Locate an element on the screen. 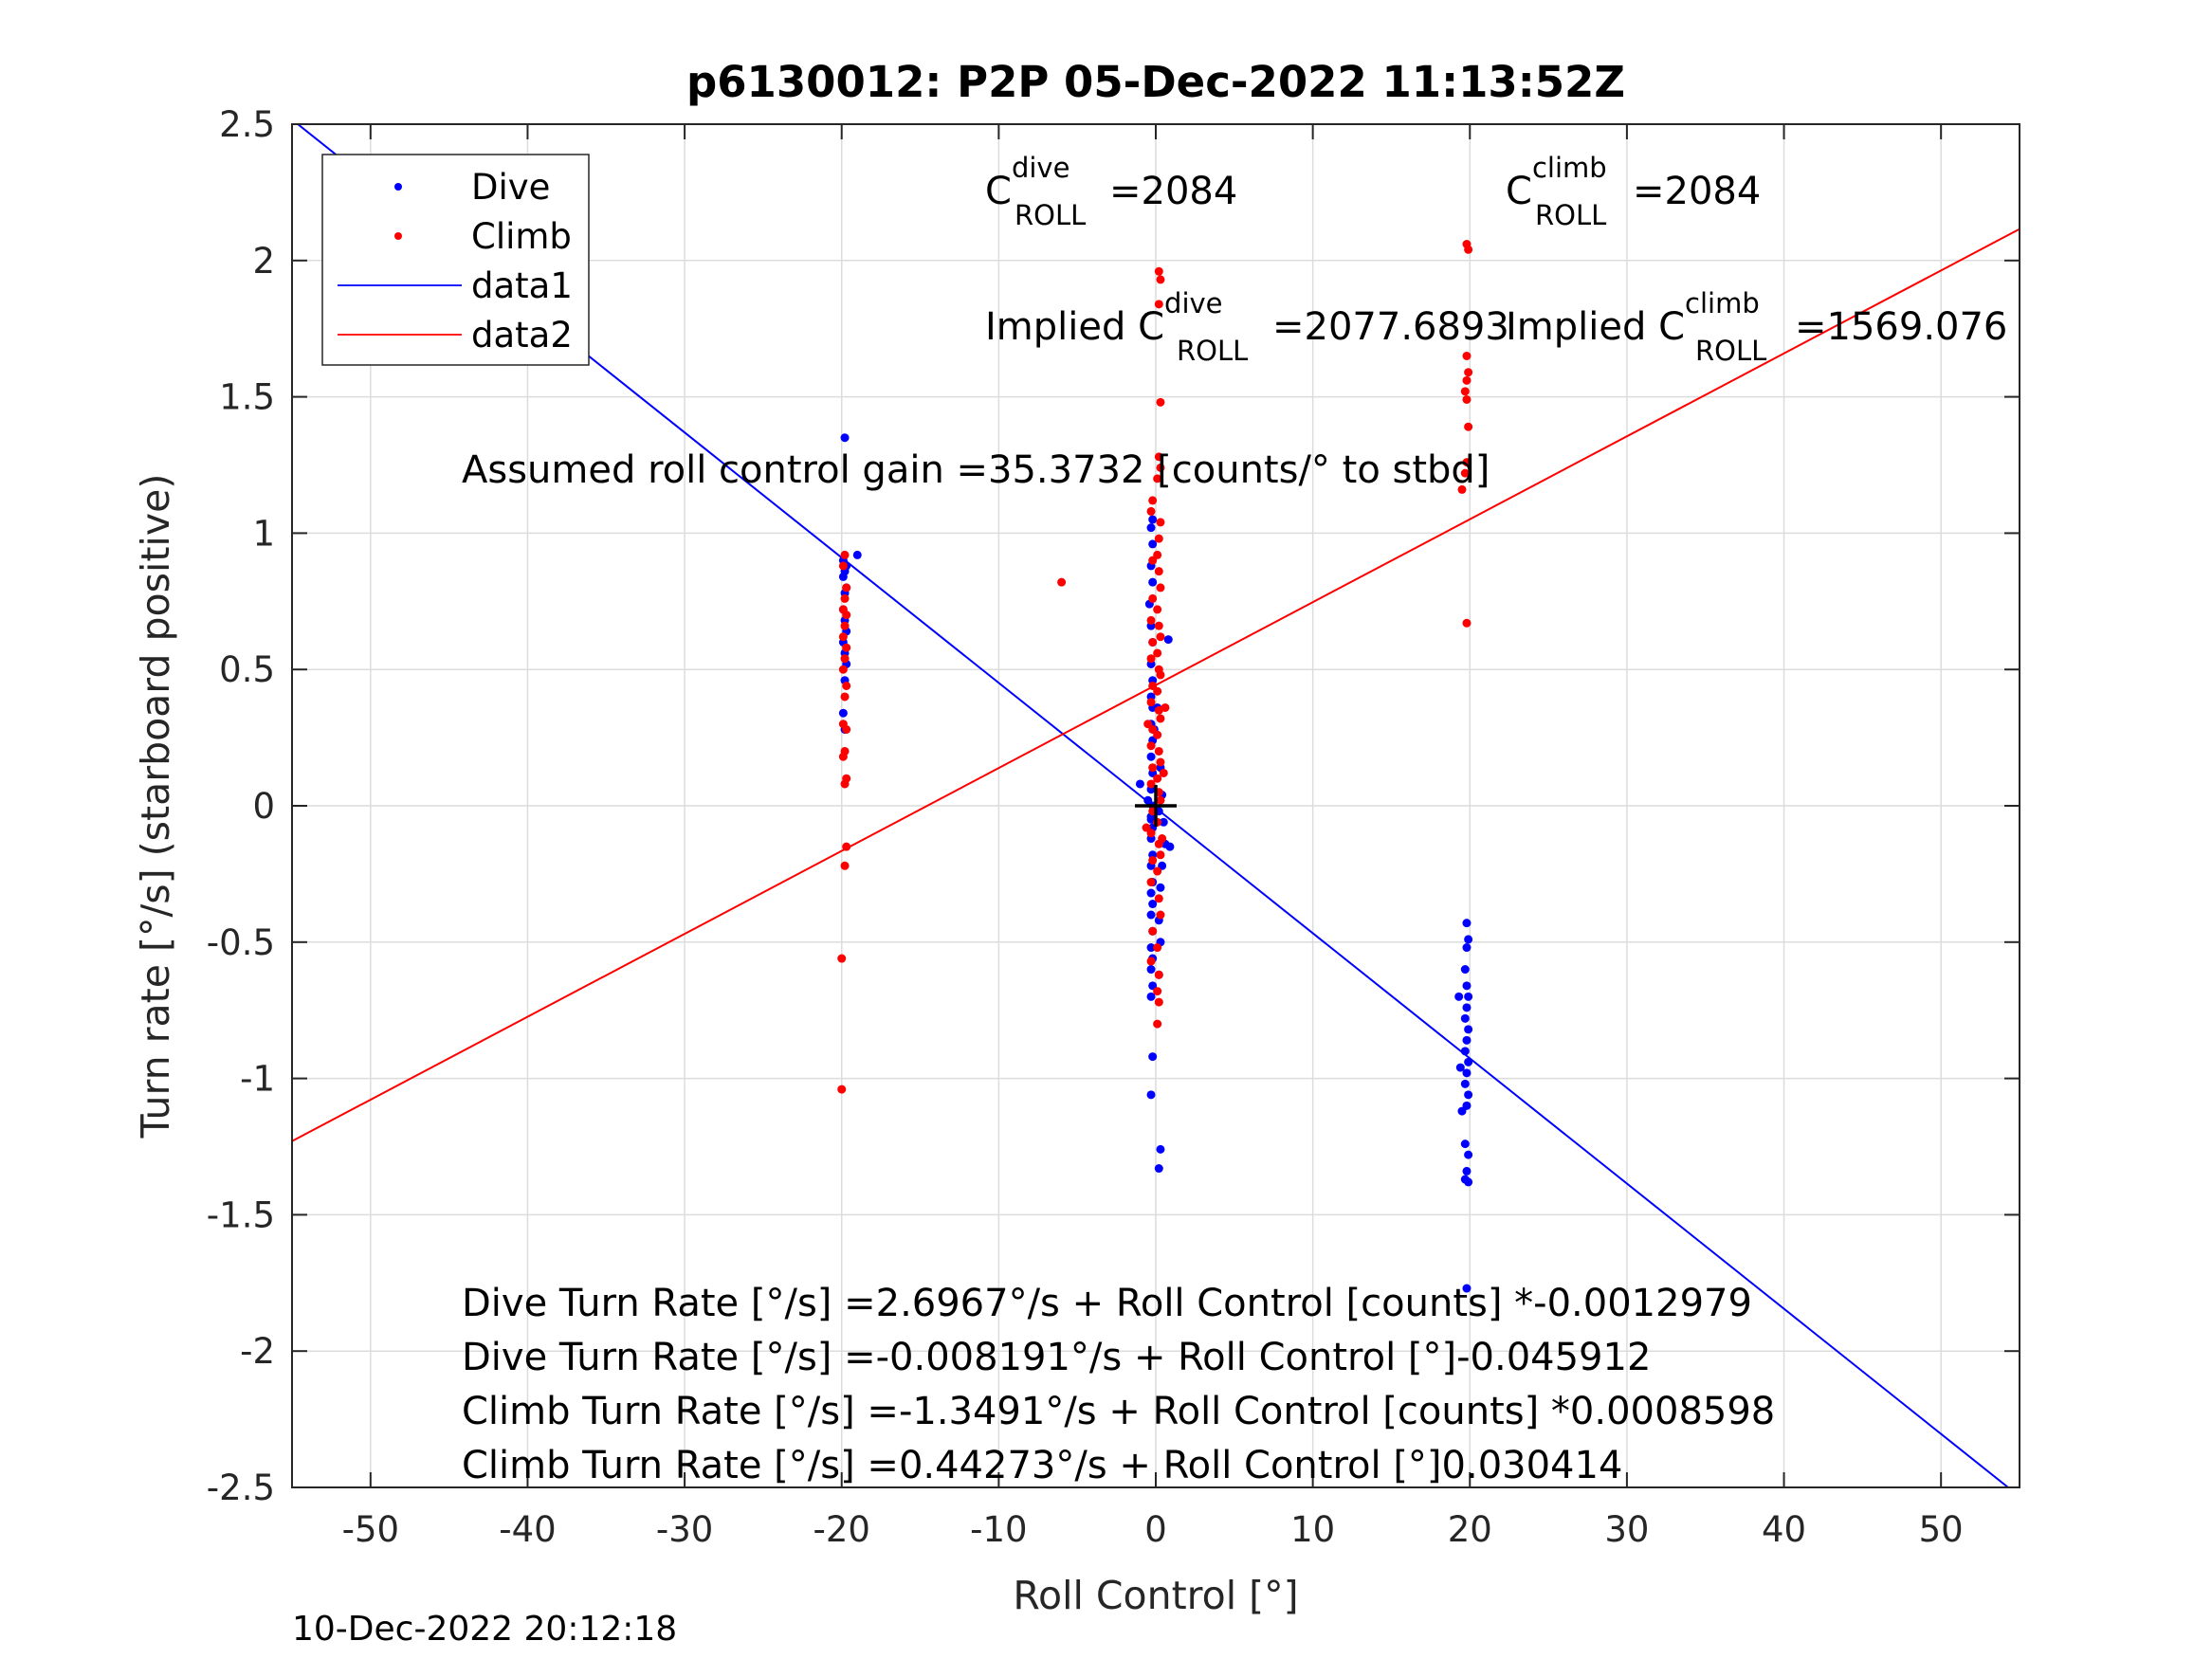 The image size is (2212, 1659). x-tick-labels: -50 -40 -30 -20 -10 0 10 20 30 40 50 is located at coordinates (1153, 1529).